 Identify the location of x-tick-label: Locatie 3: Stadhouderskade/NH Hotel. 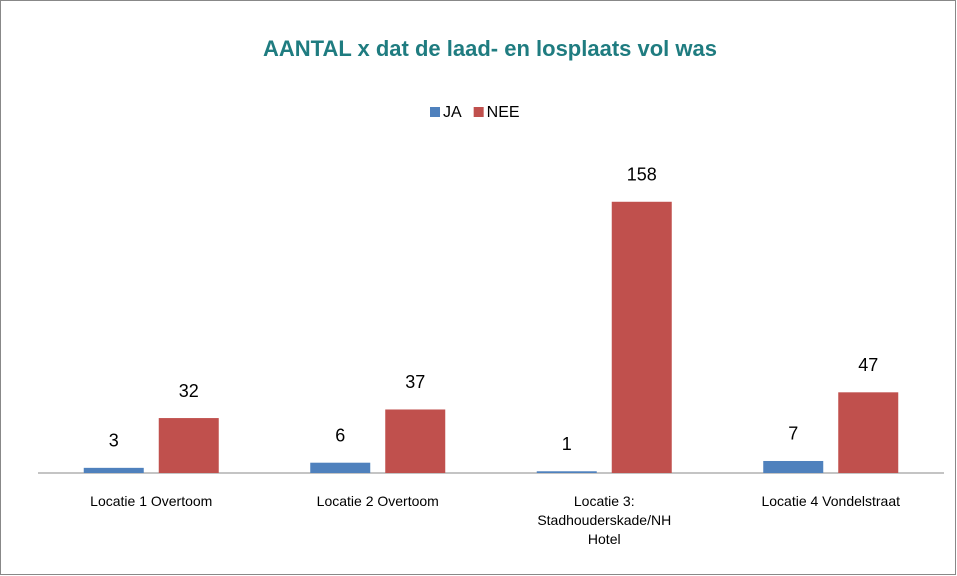
(604, 520).